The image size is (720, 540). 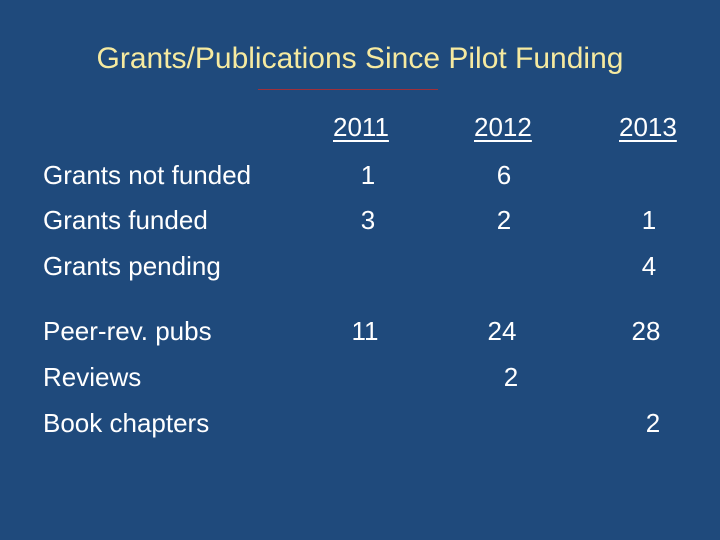 I want to click on column-header-2012: 2012, so click(x=503, y=127).